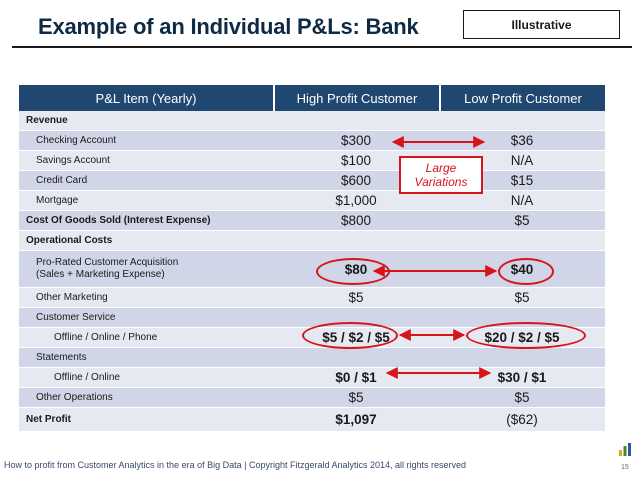  What do you see at coordinates (312, 298) in the screenshot?
I see `table-row: Other Marketing $5 $5` at bounding box center [312, 298].